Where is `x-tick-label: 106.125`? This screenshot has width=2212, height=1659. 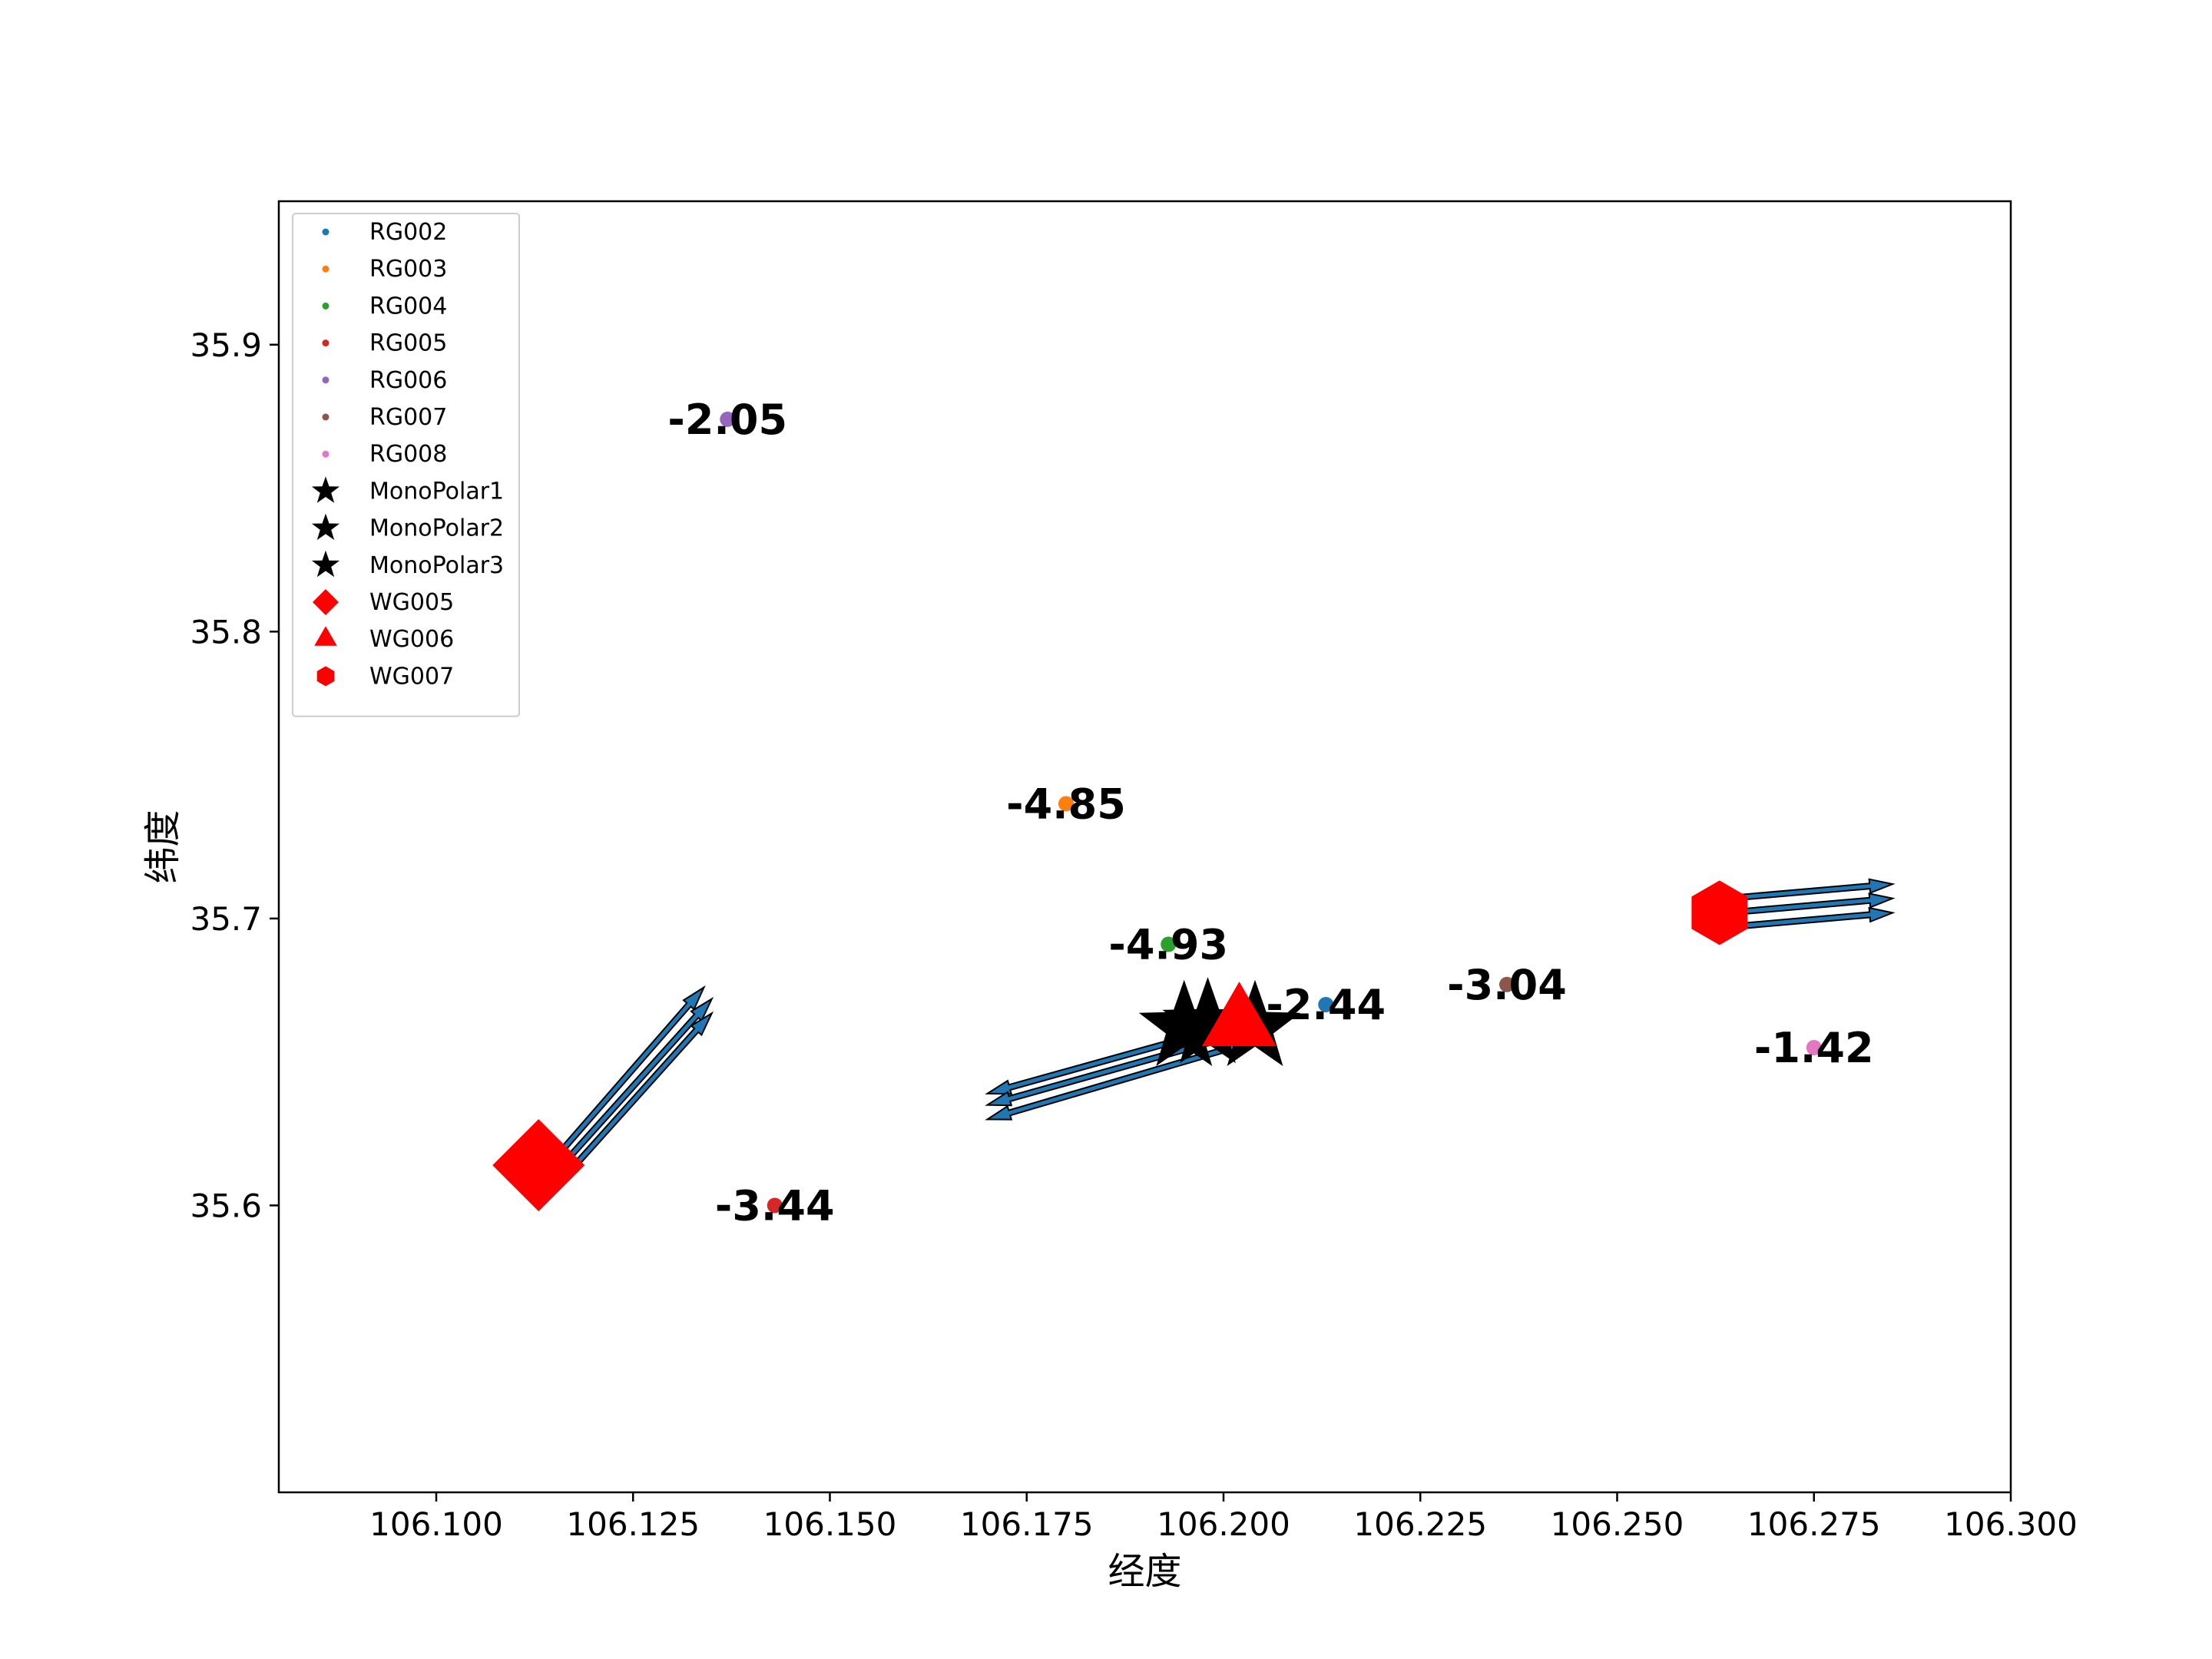
x-tick-label: 106.125 is located at coordinates (633, 1524).